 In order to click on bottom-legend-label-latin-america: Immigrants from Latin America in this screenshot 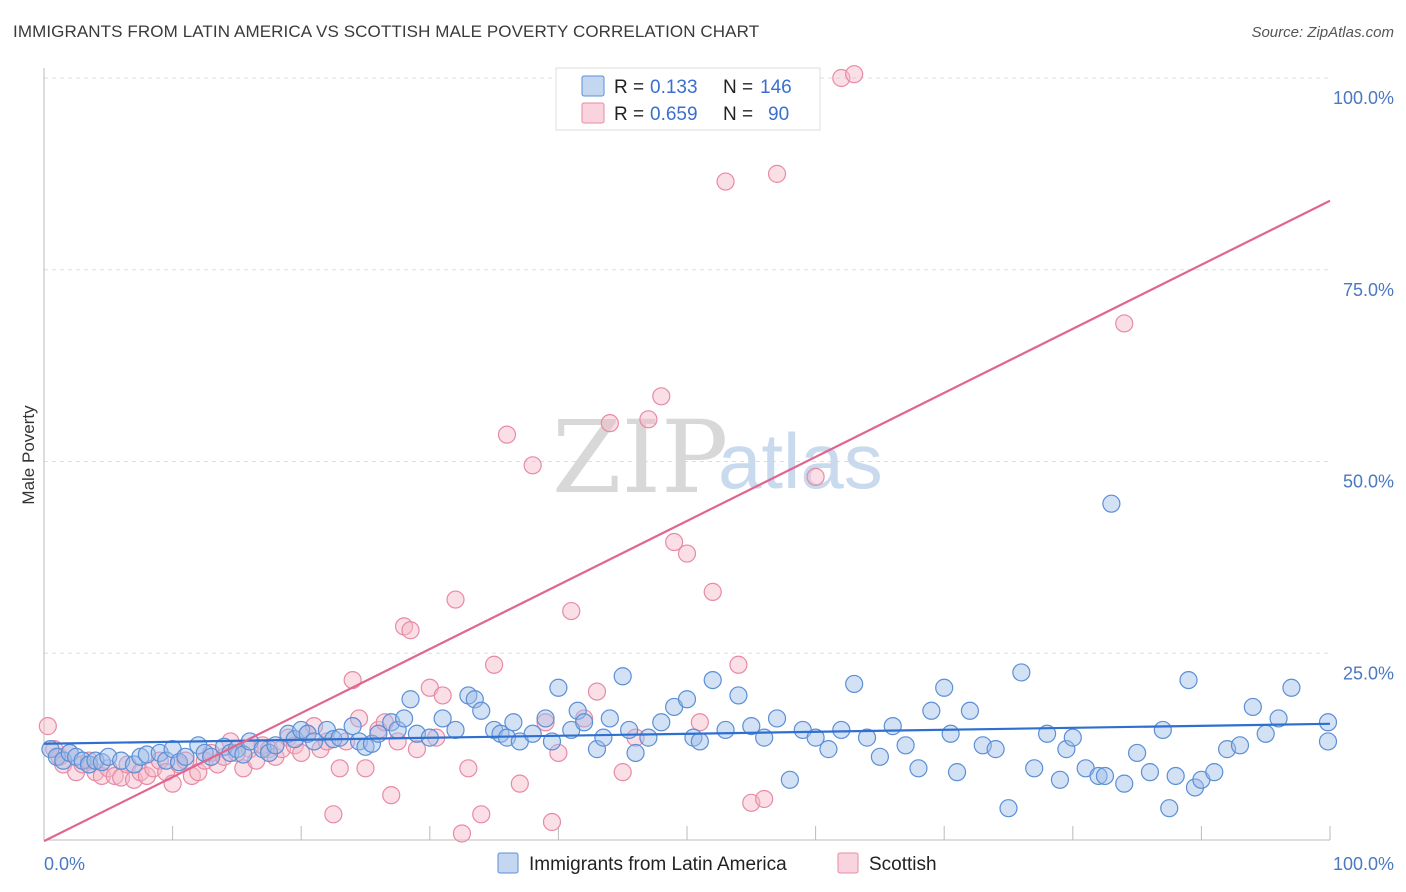, I will do `click(658, 864)`.